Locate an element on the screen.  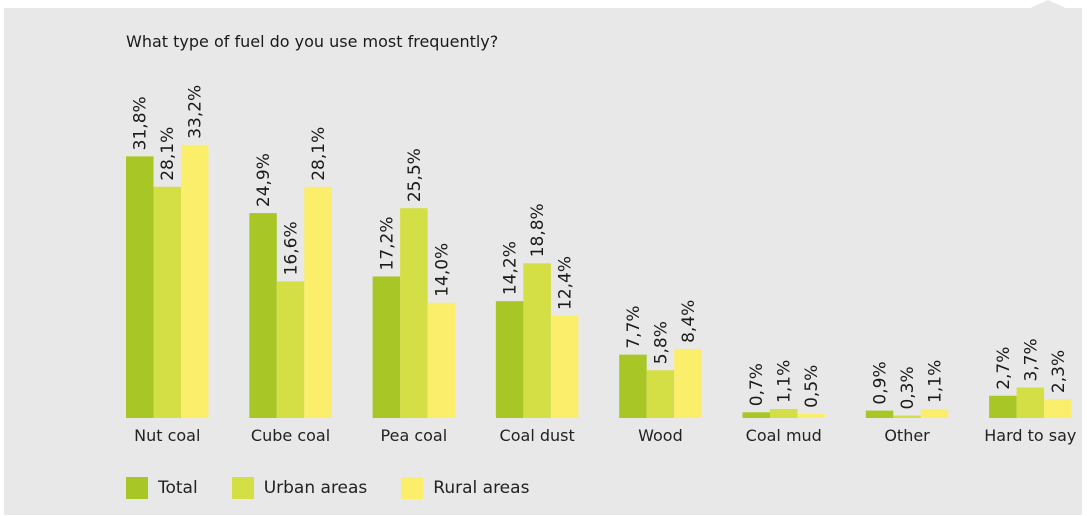
legend-item-urban: Urban areas is located at coordinates (299, 488).